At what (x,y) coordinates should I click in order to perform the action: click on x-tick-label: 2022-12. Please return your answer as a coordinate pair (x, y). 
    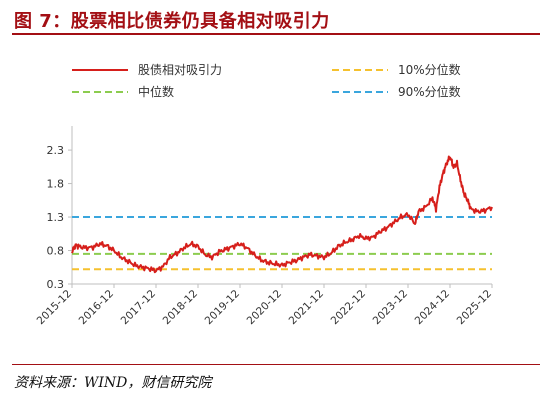
    Looking at the image, I should click on (349, 308).